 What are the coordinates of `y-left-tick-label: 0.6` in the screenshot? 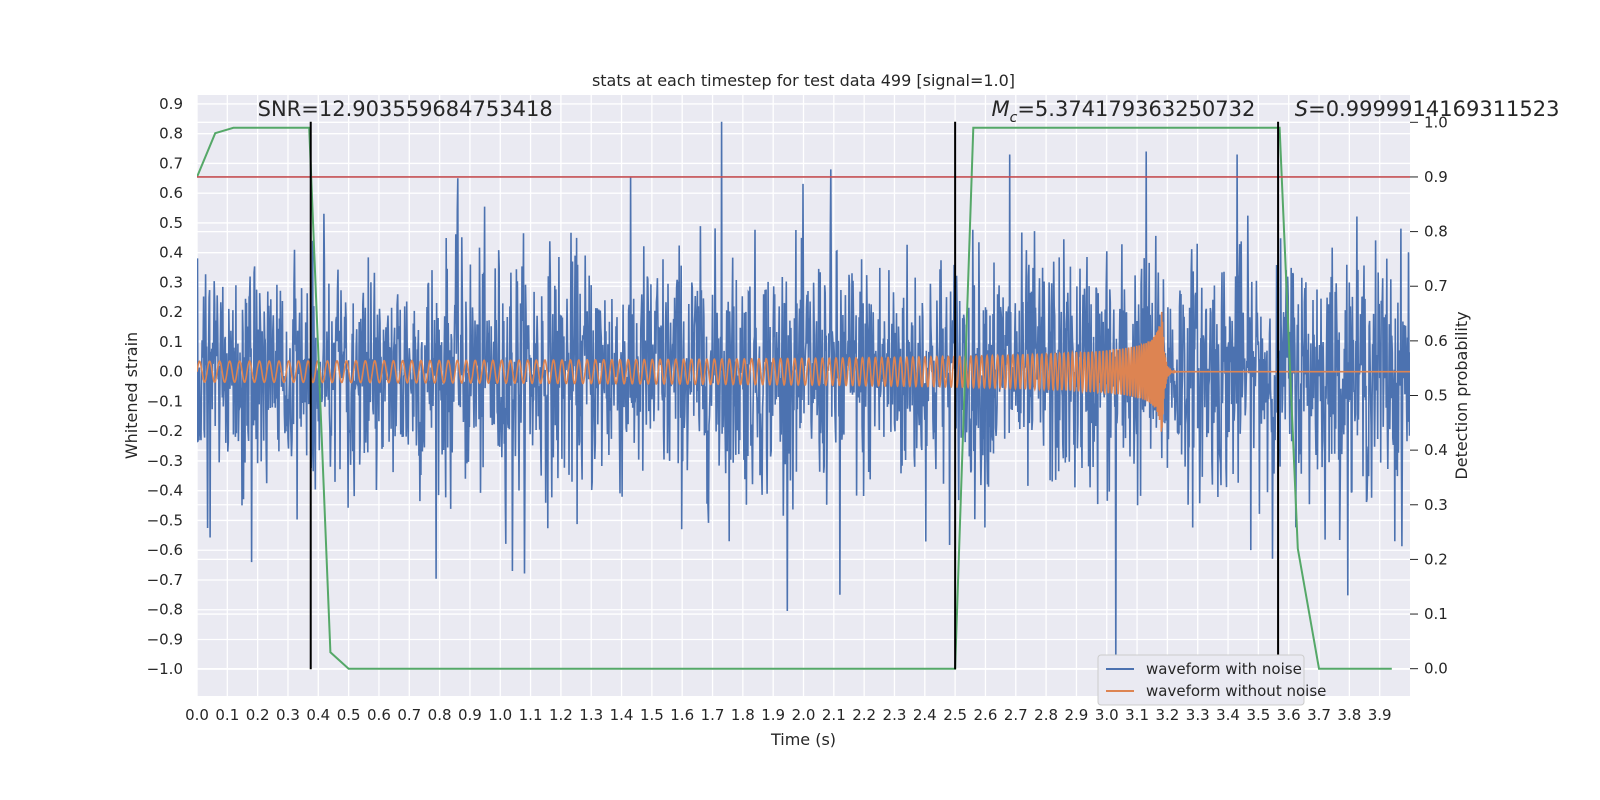 It's located at (171, 193).